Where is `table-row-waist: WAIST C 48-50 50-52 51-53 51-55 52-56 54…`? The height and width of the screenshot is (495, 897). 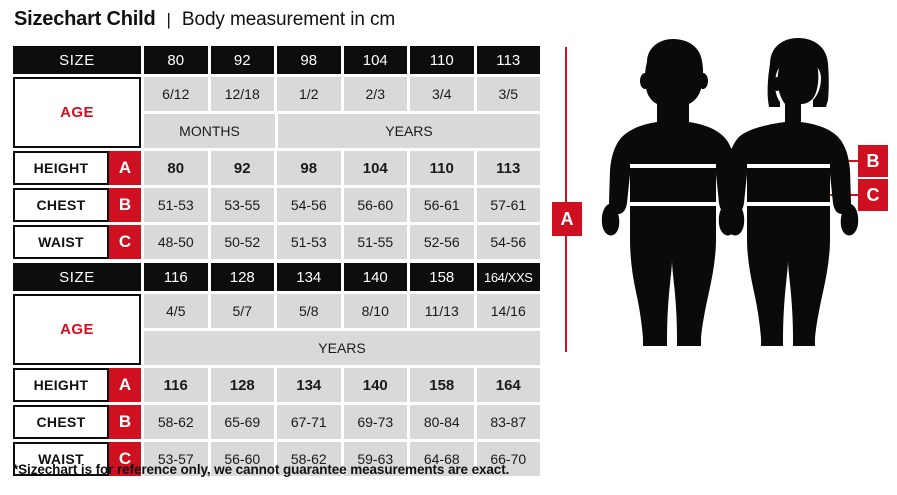 table-row-waist: WAIST C 48-50 50-52 51-53 51-55 52-56 54… is located at coordinates (276, 242).